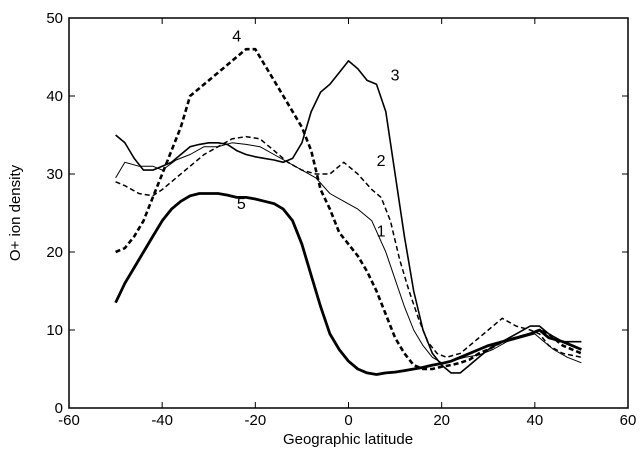 This screenshot has height=450, width=643. I want to click on y-tick-label: 20, so click(54, 252).